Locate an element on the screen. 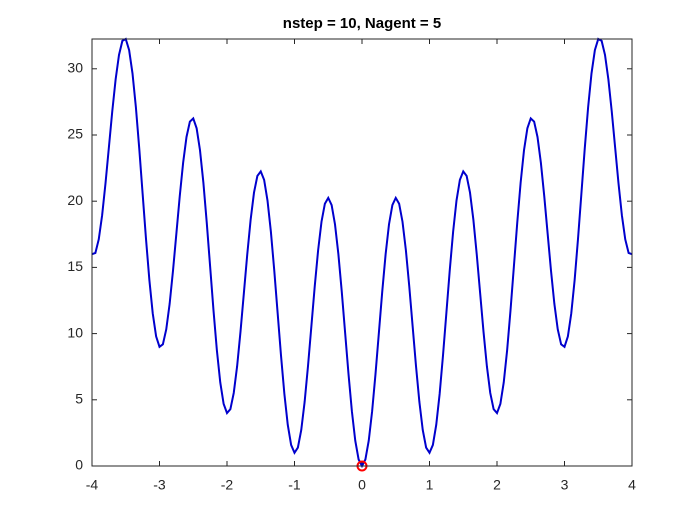 The width and height of the screenshot is (700, 525). x-tick-label: 1 is located at coordinates (430, 485).